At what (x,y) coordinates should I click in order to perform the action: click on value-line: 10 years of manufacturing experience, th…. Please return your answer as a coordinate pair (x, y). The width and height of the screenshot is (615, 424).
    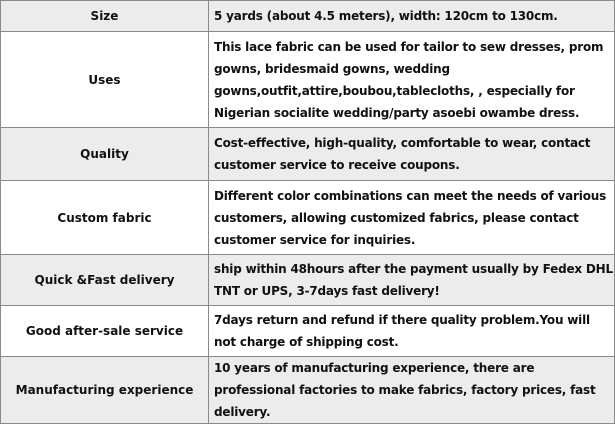
    Looking at the image, I should click on (374, 368).